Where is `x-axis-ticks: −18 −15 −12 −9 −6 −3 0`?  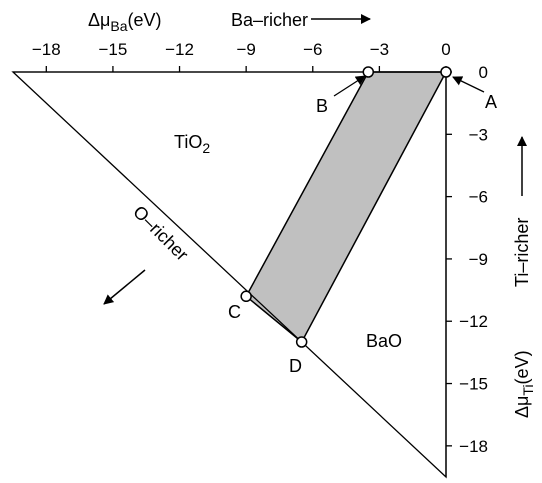 x-axis-ticks: −18 −15 −12 −9 −6 −3 0 is located at coordinates (241, 56).